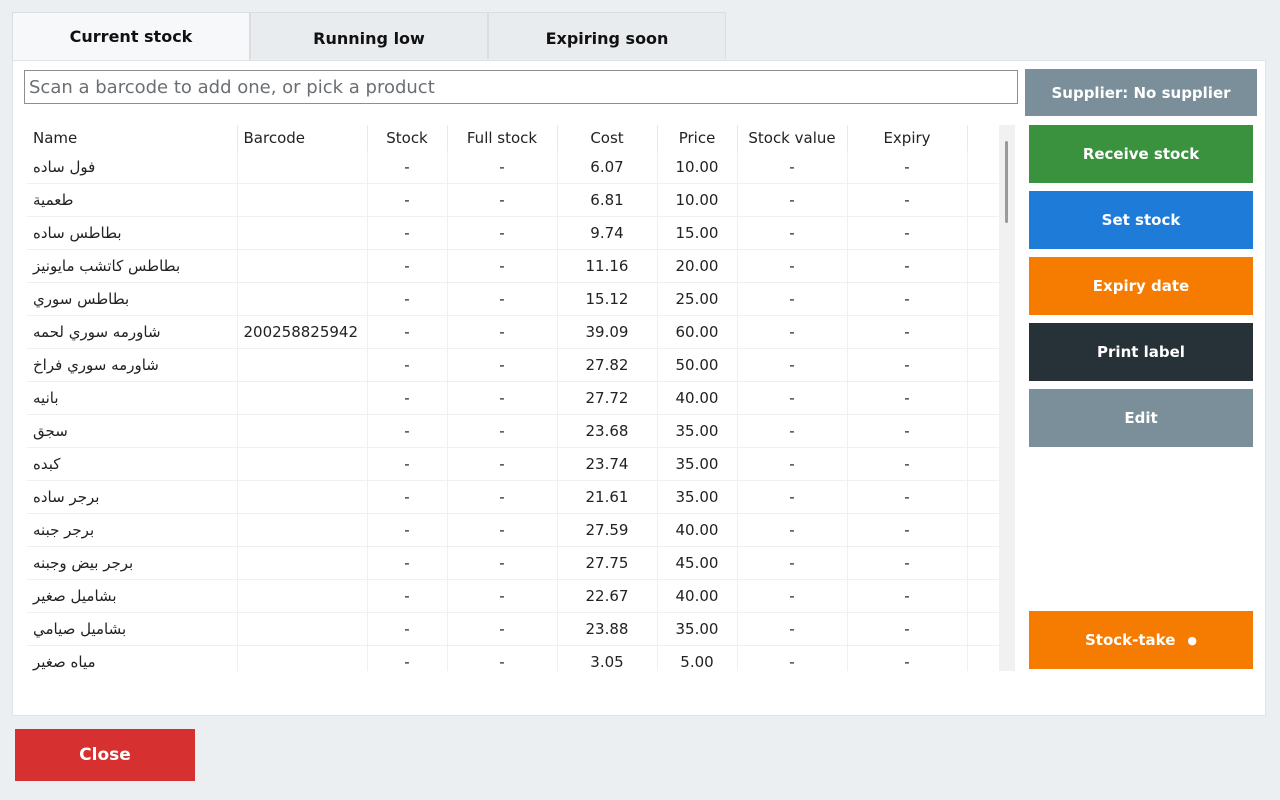  What do you see at coordinates (407, 138) in the screenshot?
I see `column-header-stock: Stock` at bounding box center [407, 138].